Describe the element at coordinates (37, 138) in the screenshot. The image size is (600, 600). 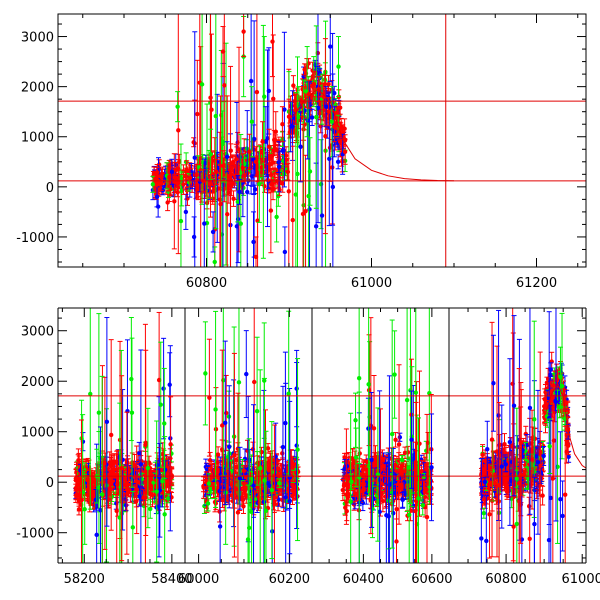
I see `y-tick-label: 1000` at that location.